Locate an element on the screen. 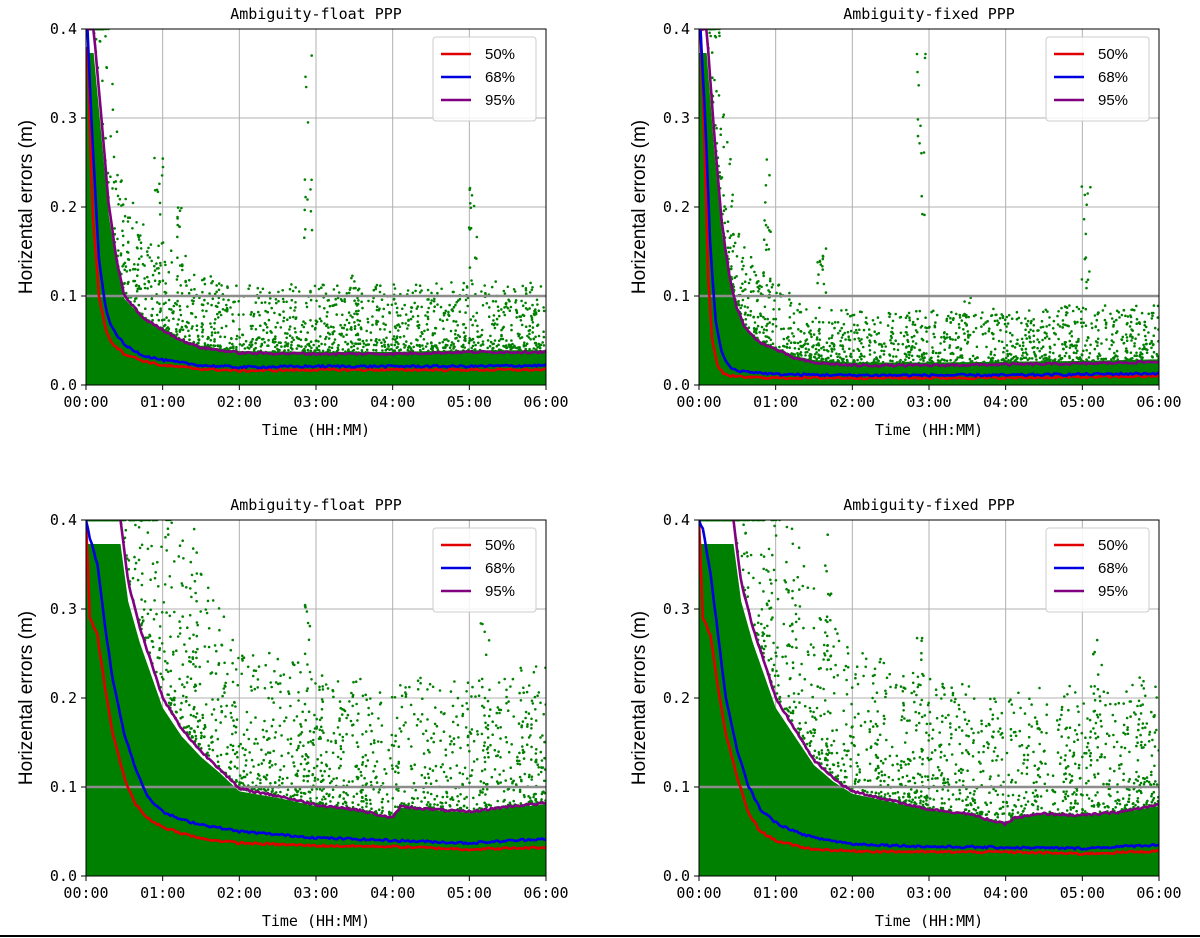  y-tick-label: 0.2 is located at coordinates (63, 207).